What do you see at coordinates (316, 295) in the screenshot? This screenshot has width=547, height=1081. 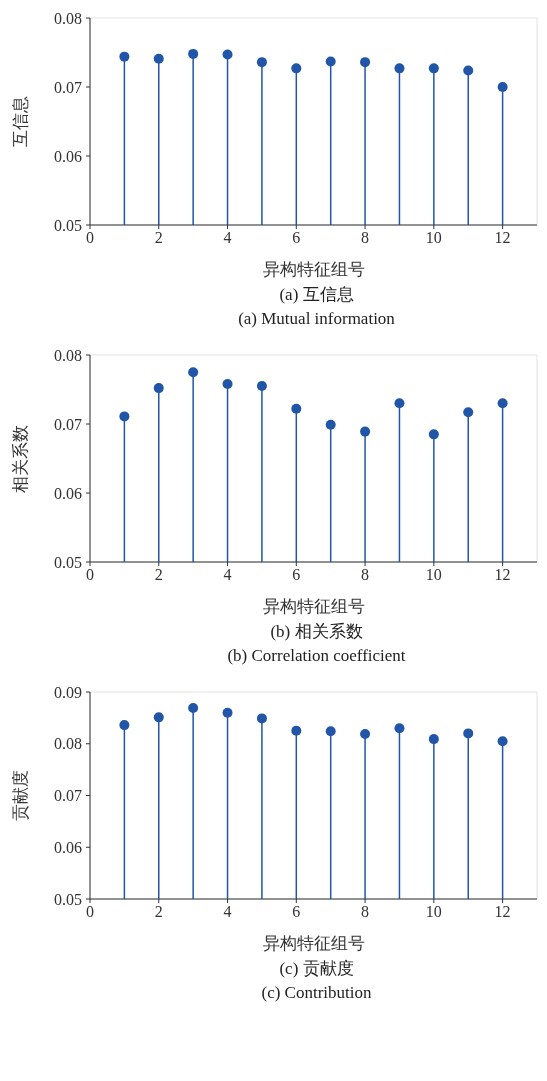 I see `text: (a) 互信息` at bounding box center [316, 295].